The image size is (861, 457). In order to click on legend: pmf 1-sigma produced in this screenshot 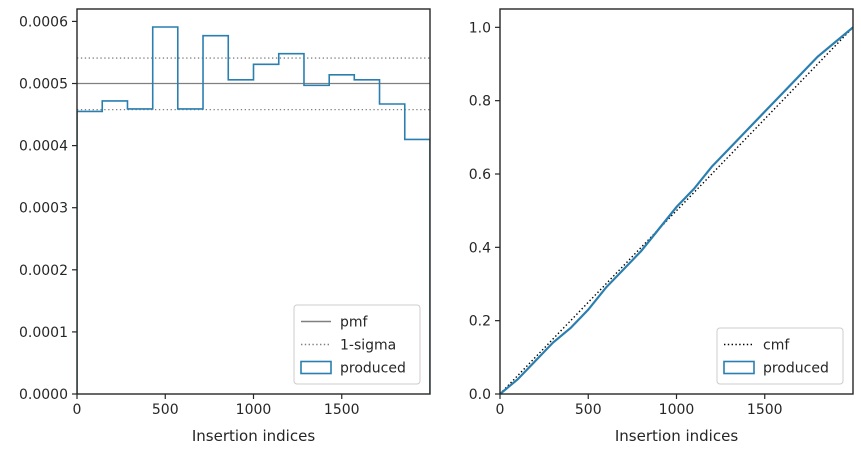, I will do `click(357, 344)`.